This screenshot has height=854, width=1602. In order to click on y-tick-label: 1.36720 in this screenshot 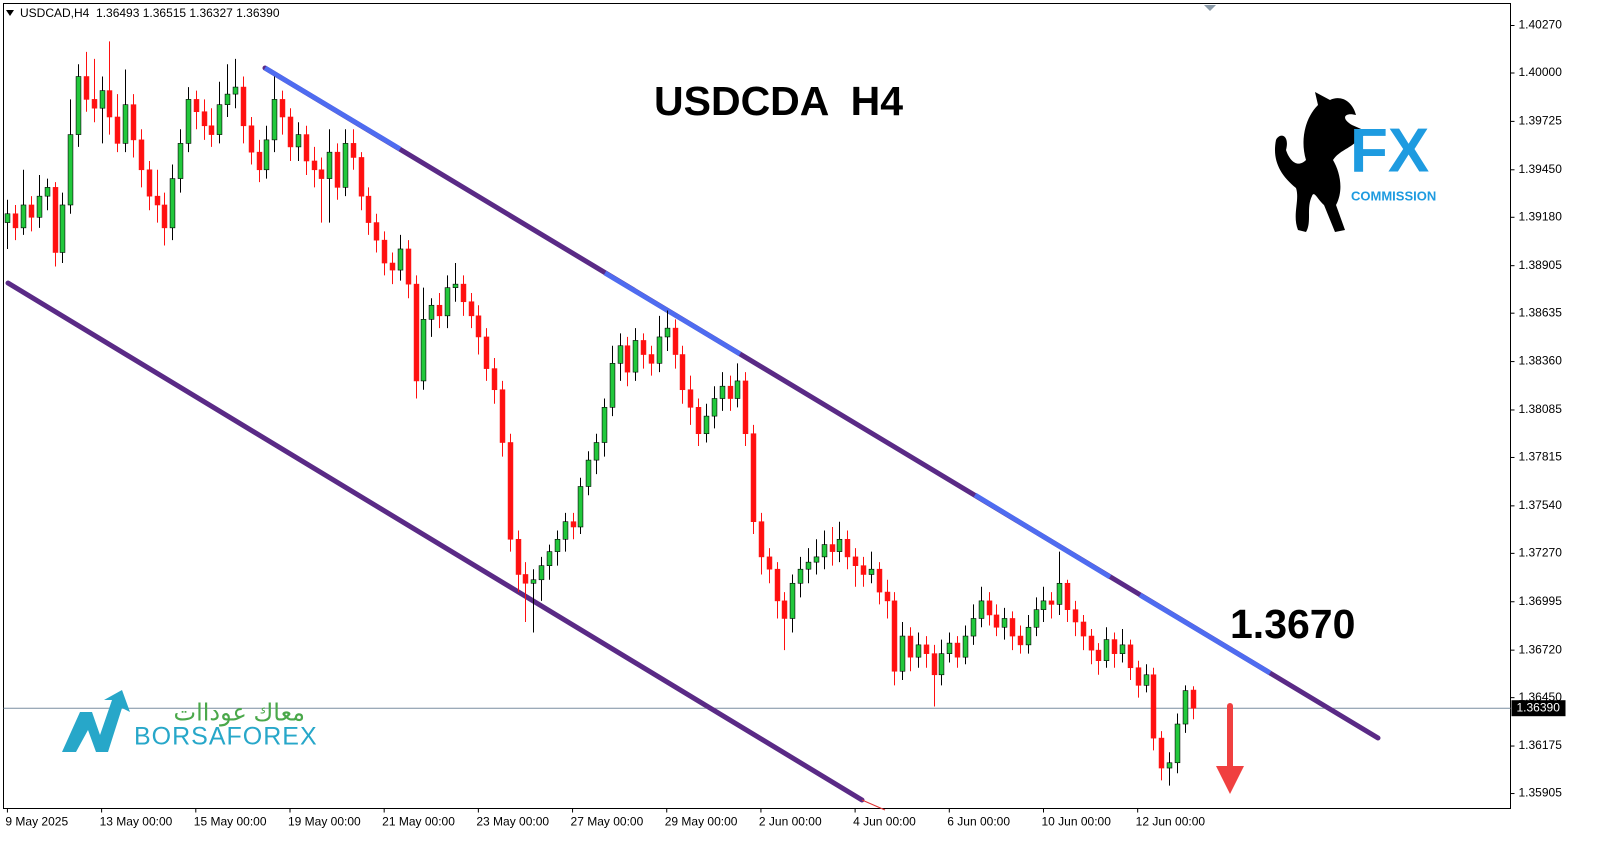, I will do `click(1541, 649)`.